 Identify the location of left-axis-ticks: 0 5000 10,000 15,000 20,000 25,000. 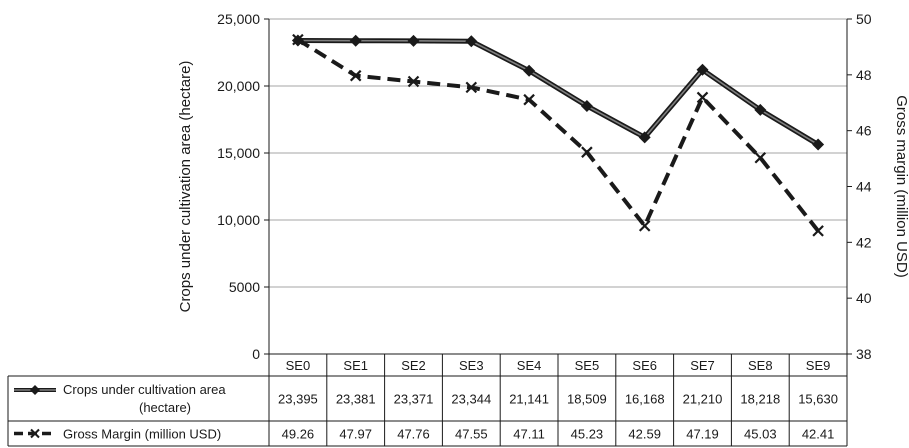
(243, 186).